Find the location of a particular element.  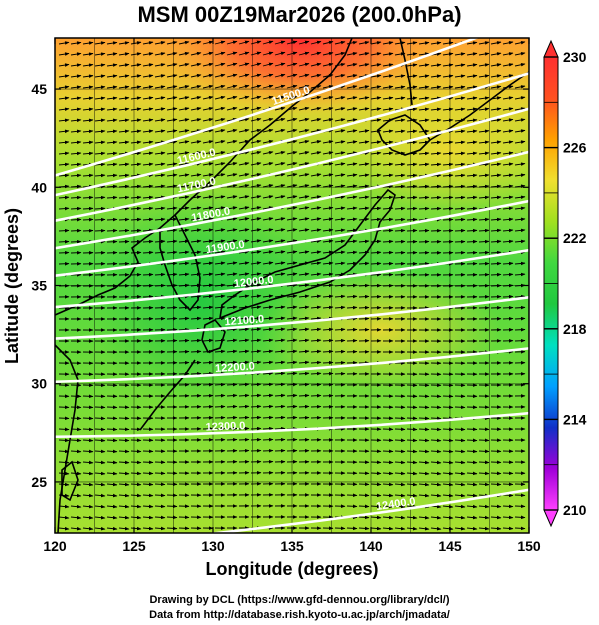

y-tick-label: 25 is located at coordinates (39, 482).